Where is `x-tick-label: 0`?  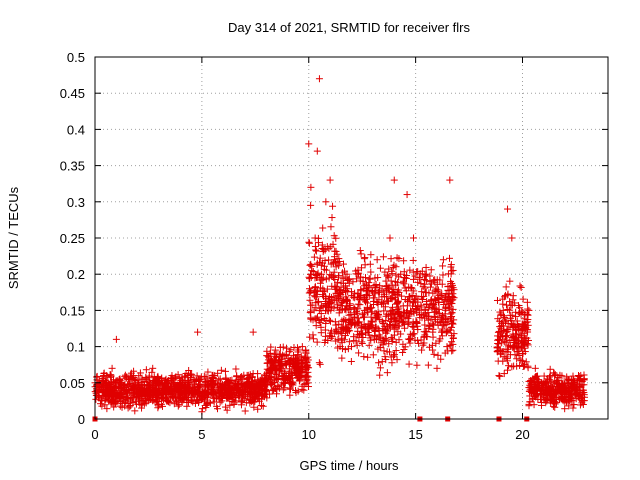 x-tick-label: 0 is located at coordinates (94, 434).